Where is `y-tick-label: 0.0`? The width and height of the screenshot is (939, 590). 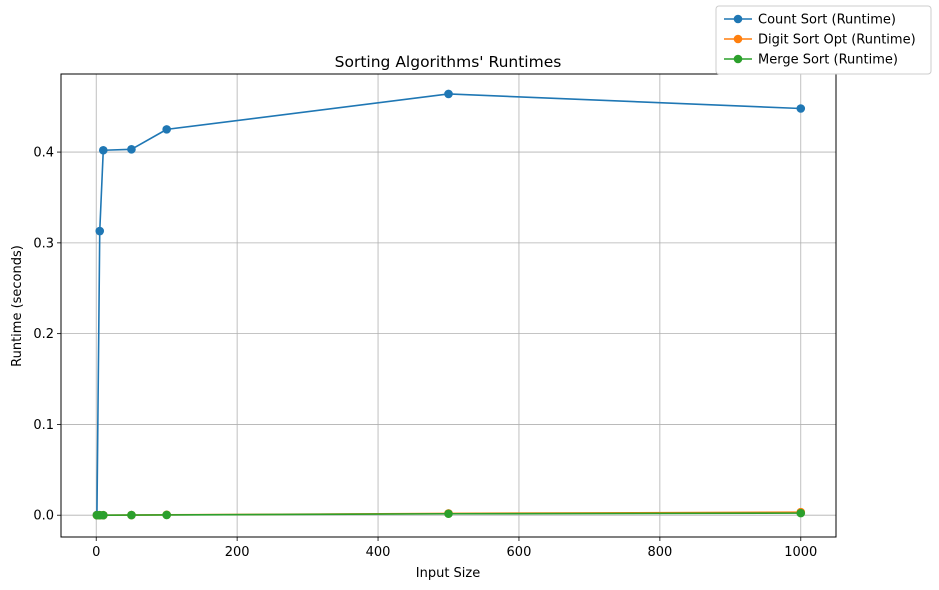 y-tick-label: 0.0 is located at coordinates (43, 516).